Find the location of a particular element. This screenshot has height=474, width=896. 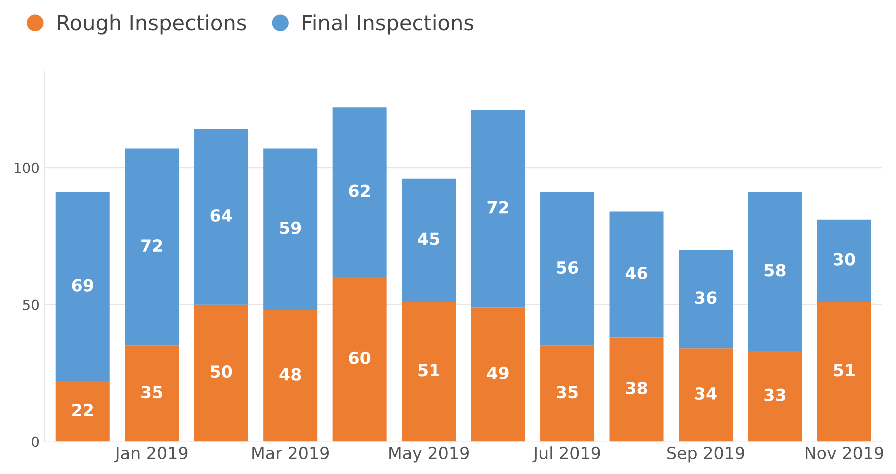

x-tick-label: Sep 2019 is located at coordinates (706, 454).